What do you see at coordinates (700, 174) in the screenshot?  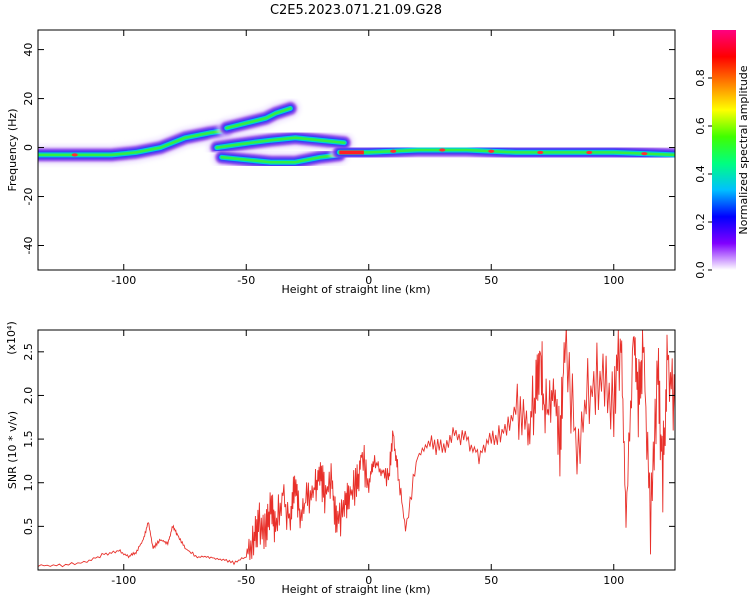 I see `colorbar-tick-label: 0.4` at bounding box center [700, 174].